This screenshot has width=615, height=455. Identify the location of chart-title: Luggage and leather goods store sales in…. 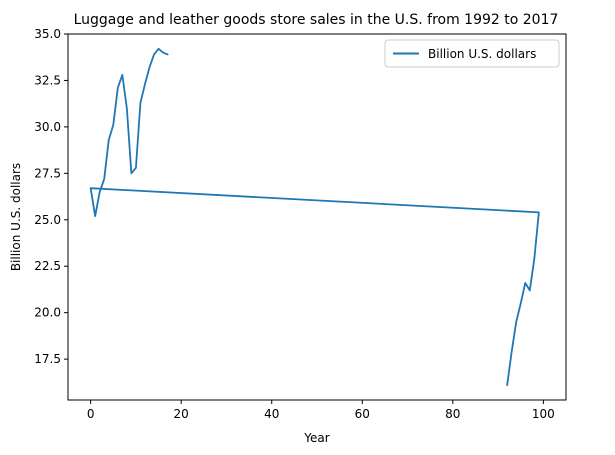
(316, 20).